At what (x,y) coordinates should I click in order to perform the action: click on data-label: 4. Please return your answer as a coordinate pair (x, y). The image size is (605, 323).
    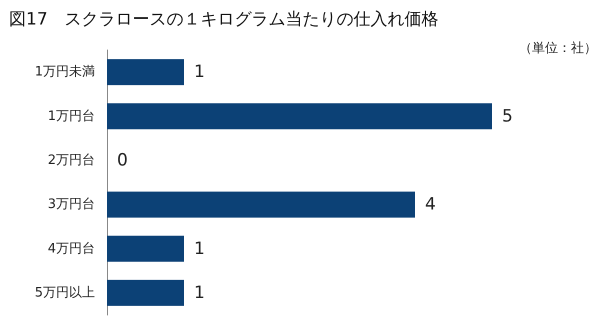
    Looking at the image, I should click on (430, 204).